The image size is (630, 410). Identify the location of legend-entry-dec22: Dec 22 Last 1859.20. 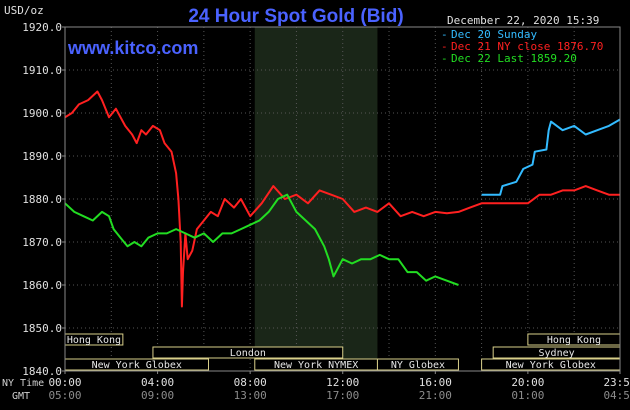
(514, 58).